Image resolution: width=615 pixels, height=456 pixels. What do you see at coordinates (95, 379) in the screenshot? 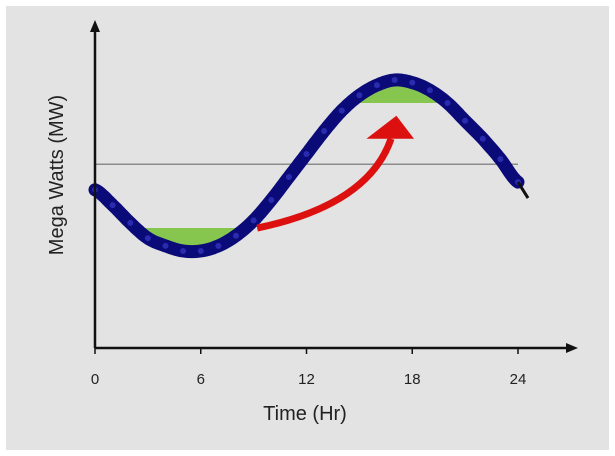
I see `x-tick-label: 0` at bounding box center [95, 379].